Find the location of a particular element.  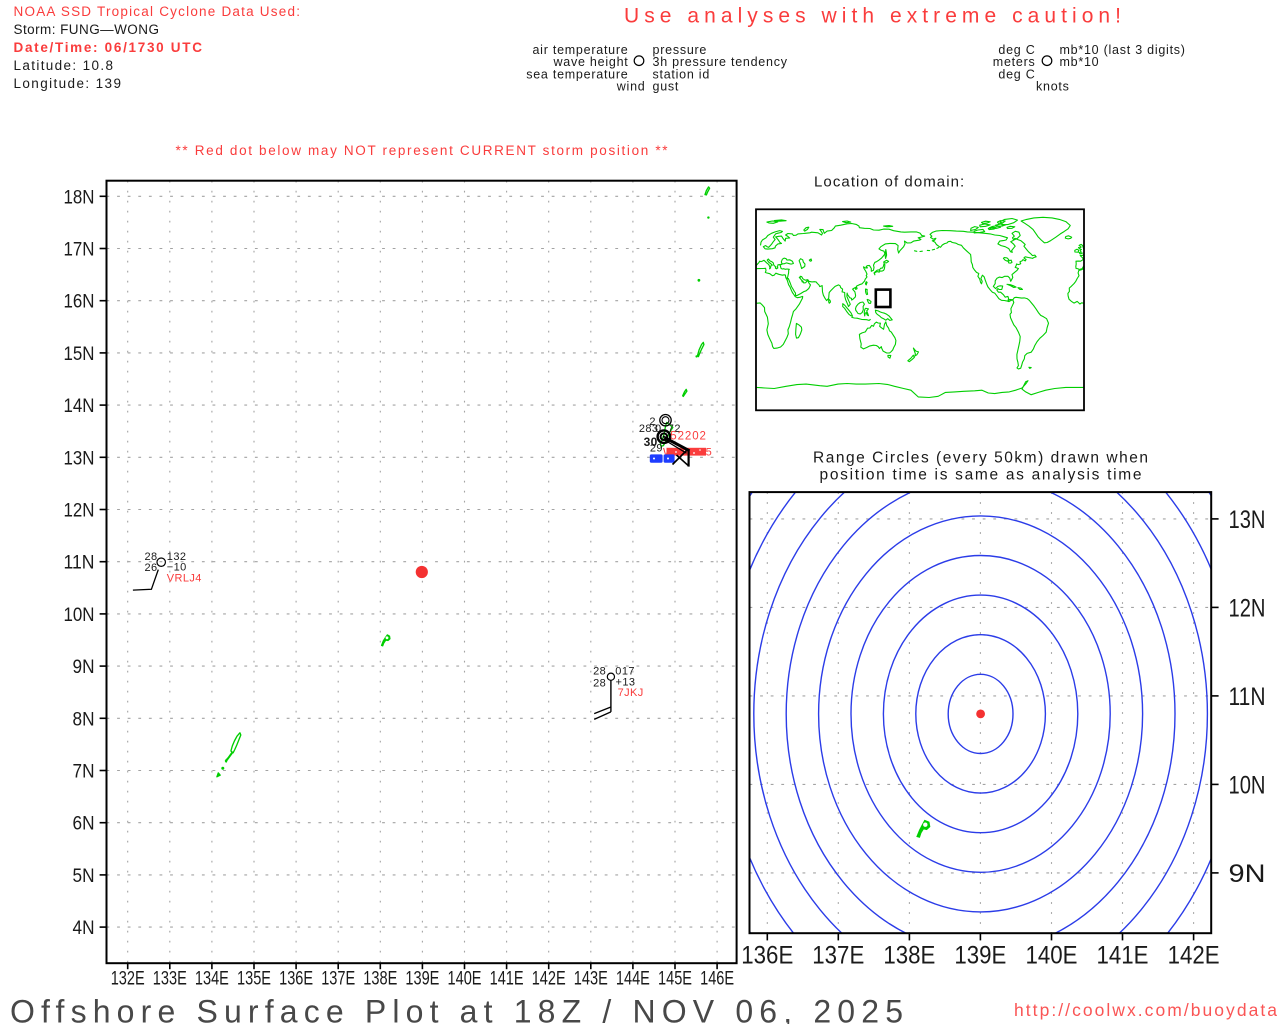

svg-text: 5N is located at coordinates (84, 876).